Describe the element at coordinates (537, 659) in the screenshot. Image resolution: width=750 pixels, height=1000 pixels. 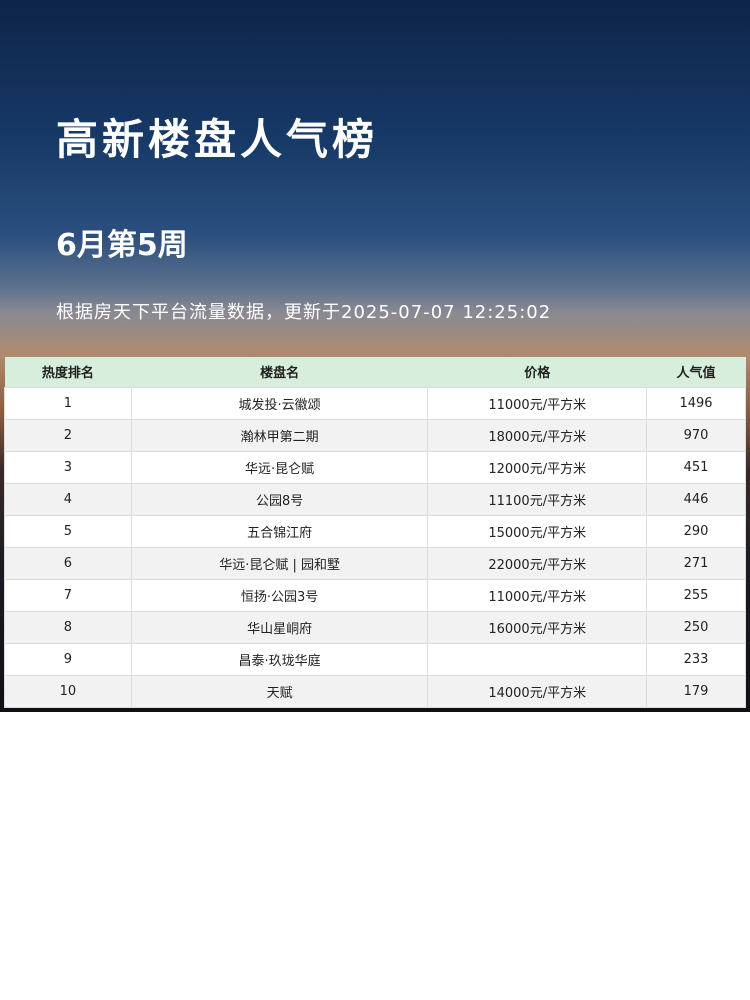
I see `cell-price` at that location.